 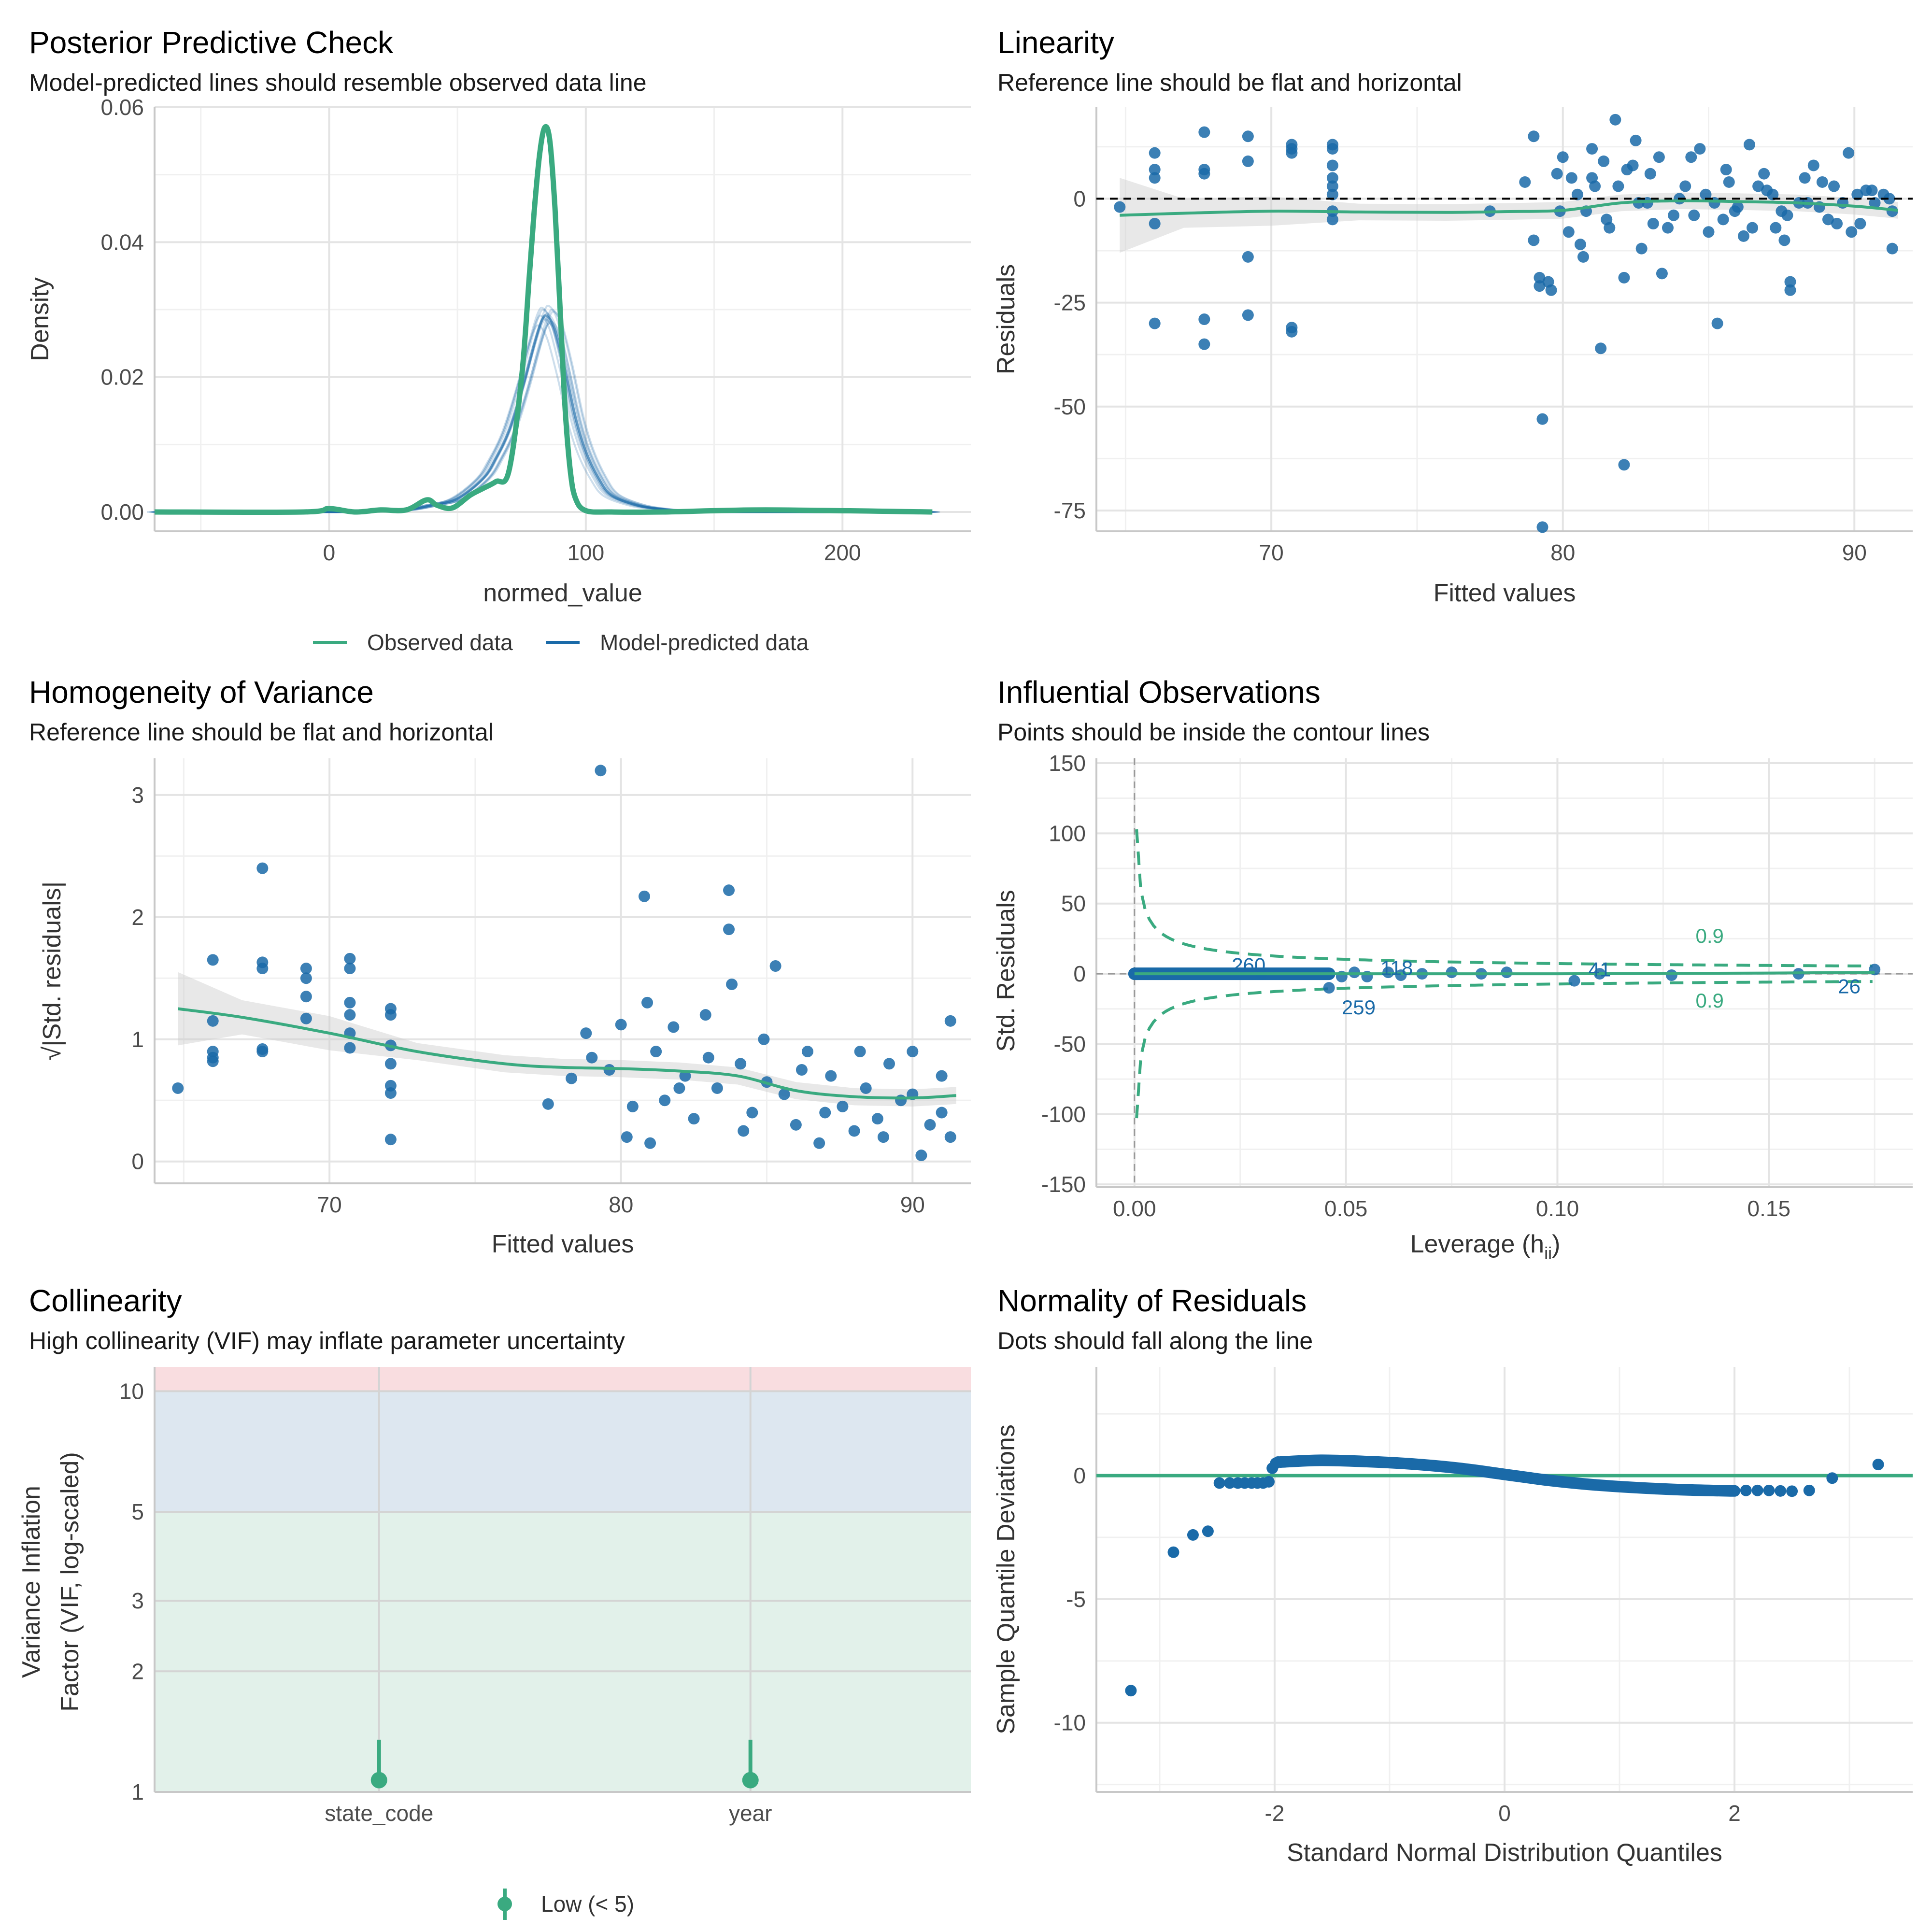 I want to click on cooks-distance-contour, so click(x=1504, y=898).